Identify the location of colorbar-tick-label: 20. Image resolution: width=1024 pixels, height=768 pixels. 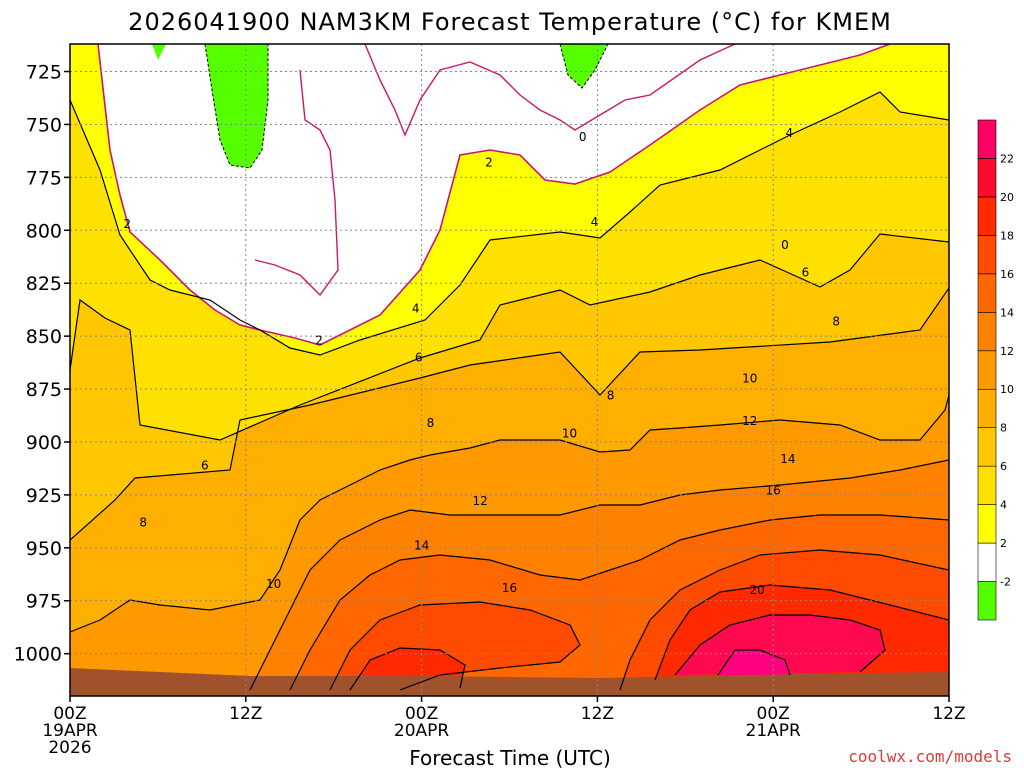
(1007, 197).